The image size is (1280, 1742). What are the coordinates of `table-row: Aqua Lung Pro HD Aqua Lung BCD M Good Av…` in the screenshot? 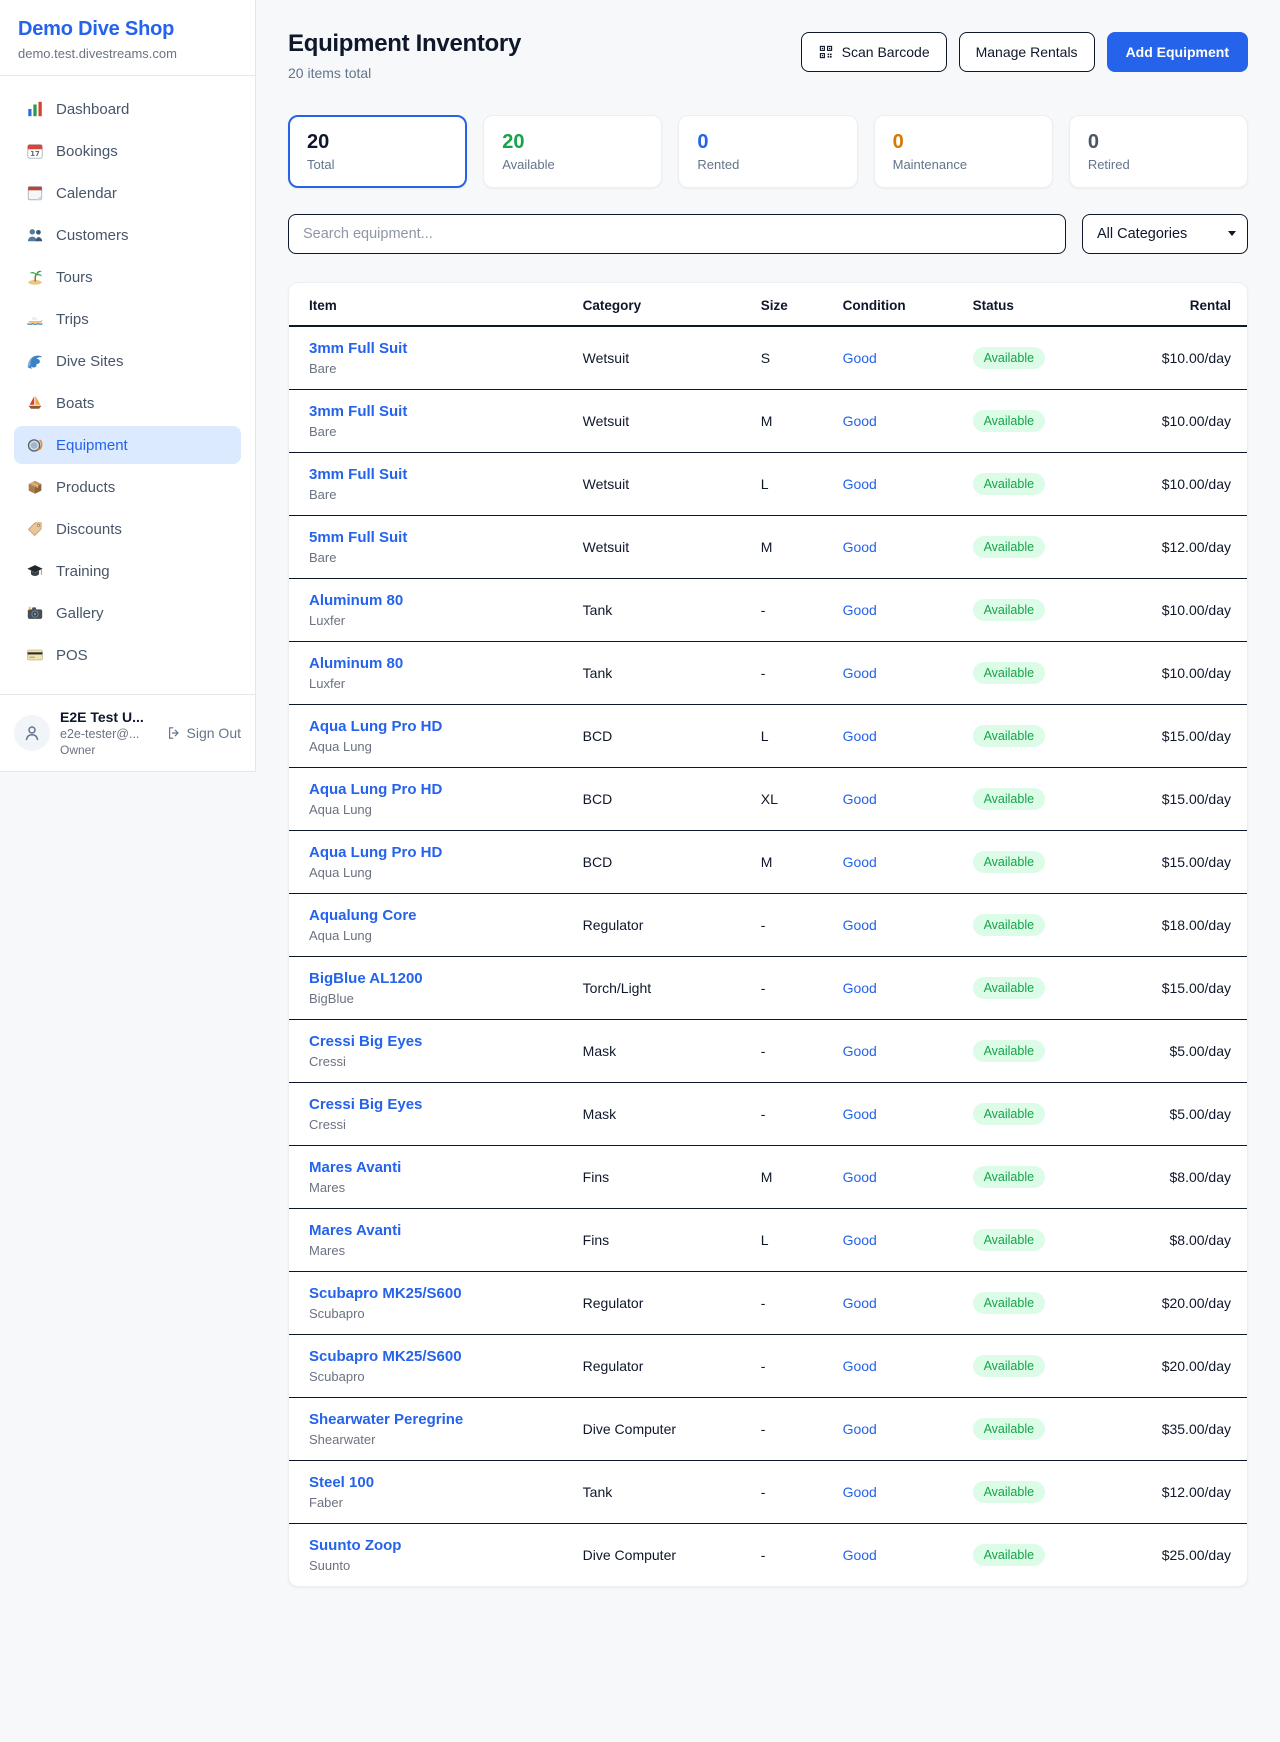 It's located at (768, 862).